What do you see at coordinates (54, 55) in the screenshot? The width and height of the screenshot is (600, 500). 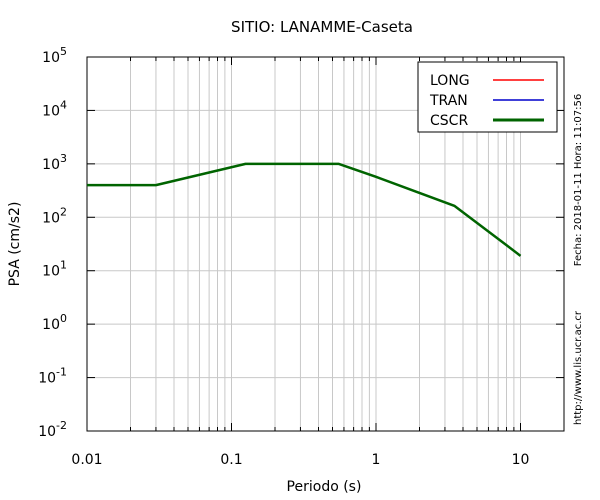 I see `y-tick-label: 10⁵` at bounding box center [54, 55].